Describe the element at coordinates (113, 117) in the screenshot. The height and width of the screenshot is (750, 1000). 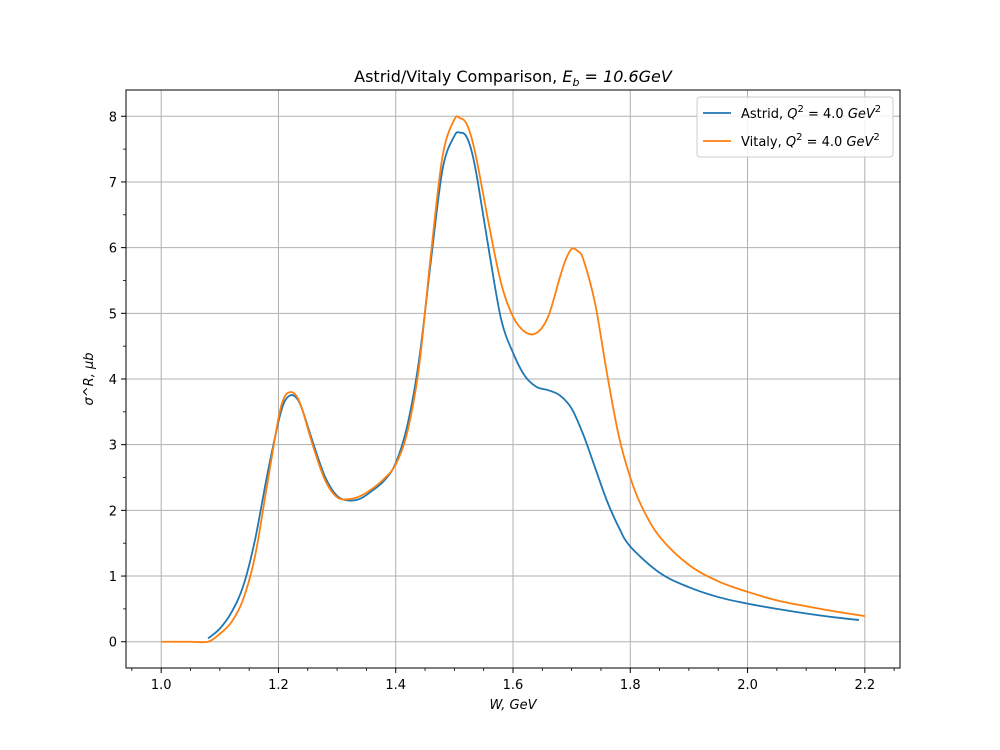
I see `y-tick-label: 8` at that location.